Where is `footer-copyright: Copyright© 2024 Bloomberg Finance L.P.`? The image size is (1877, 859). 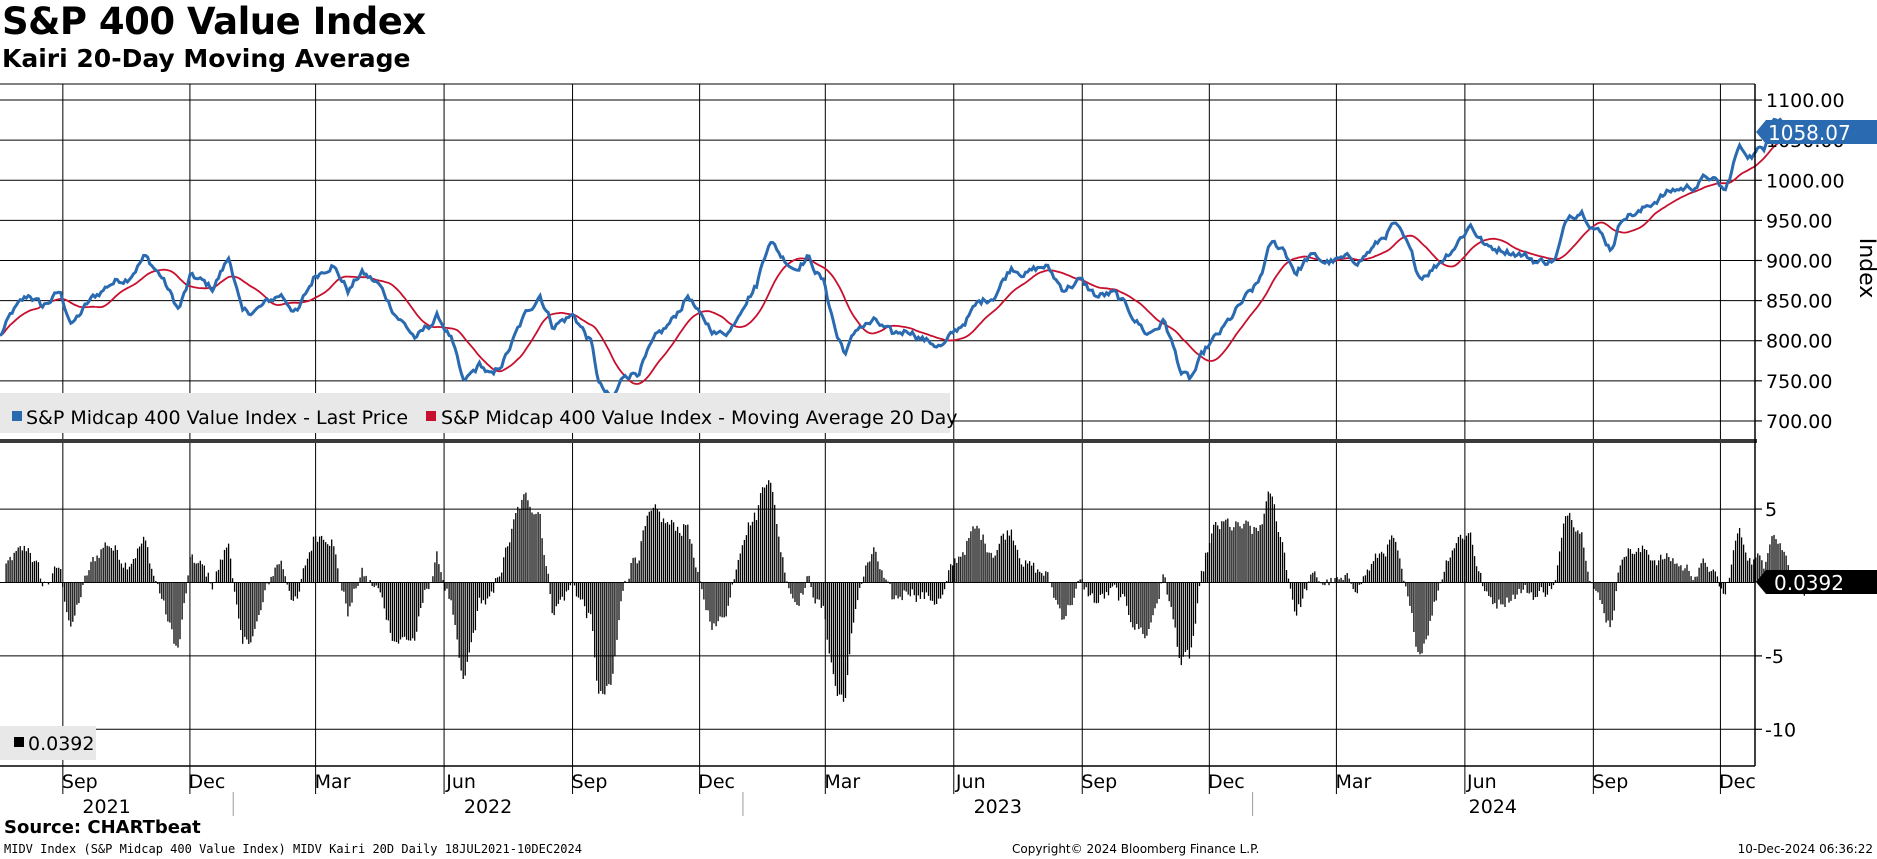 footer-copyright: Copyright© 2024 Bloomberg Finance L.P. is located at coordinates (1136, 849).